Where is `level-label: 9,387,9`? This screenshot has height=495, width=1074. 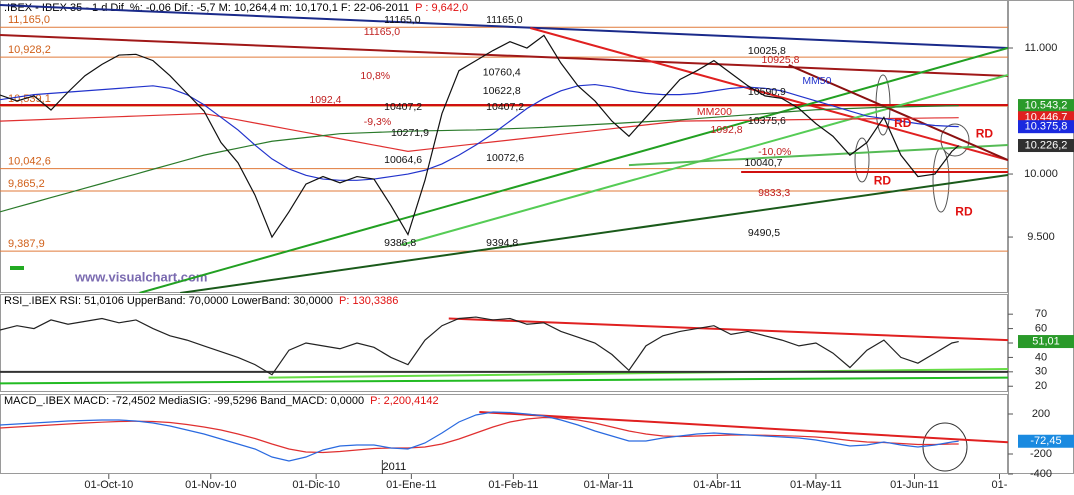 level-label: 9,387,9 is located at coordinates (26, 244).